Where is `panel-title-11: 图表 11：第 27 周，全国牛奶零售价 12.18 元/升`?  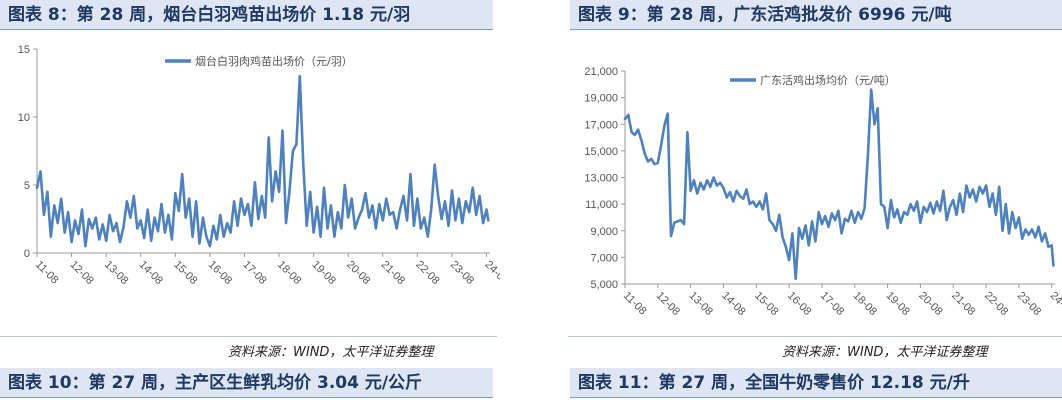 panel-title-11: 图表 11：第 27 周，全国牛奶零售价 12.18 元/升 is located at coordinates (816, 383).